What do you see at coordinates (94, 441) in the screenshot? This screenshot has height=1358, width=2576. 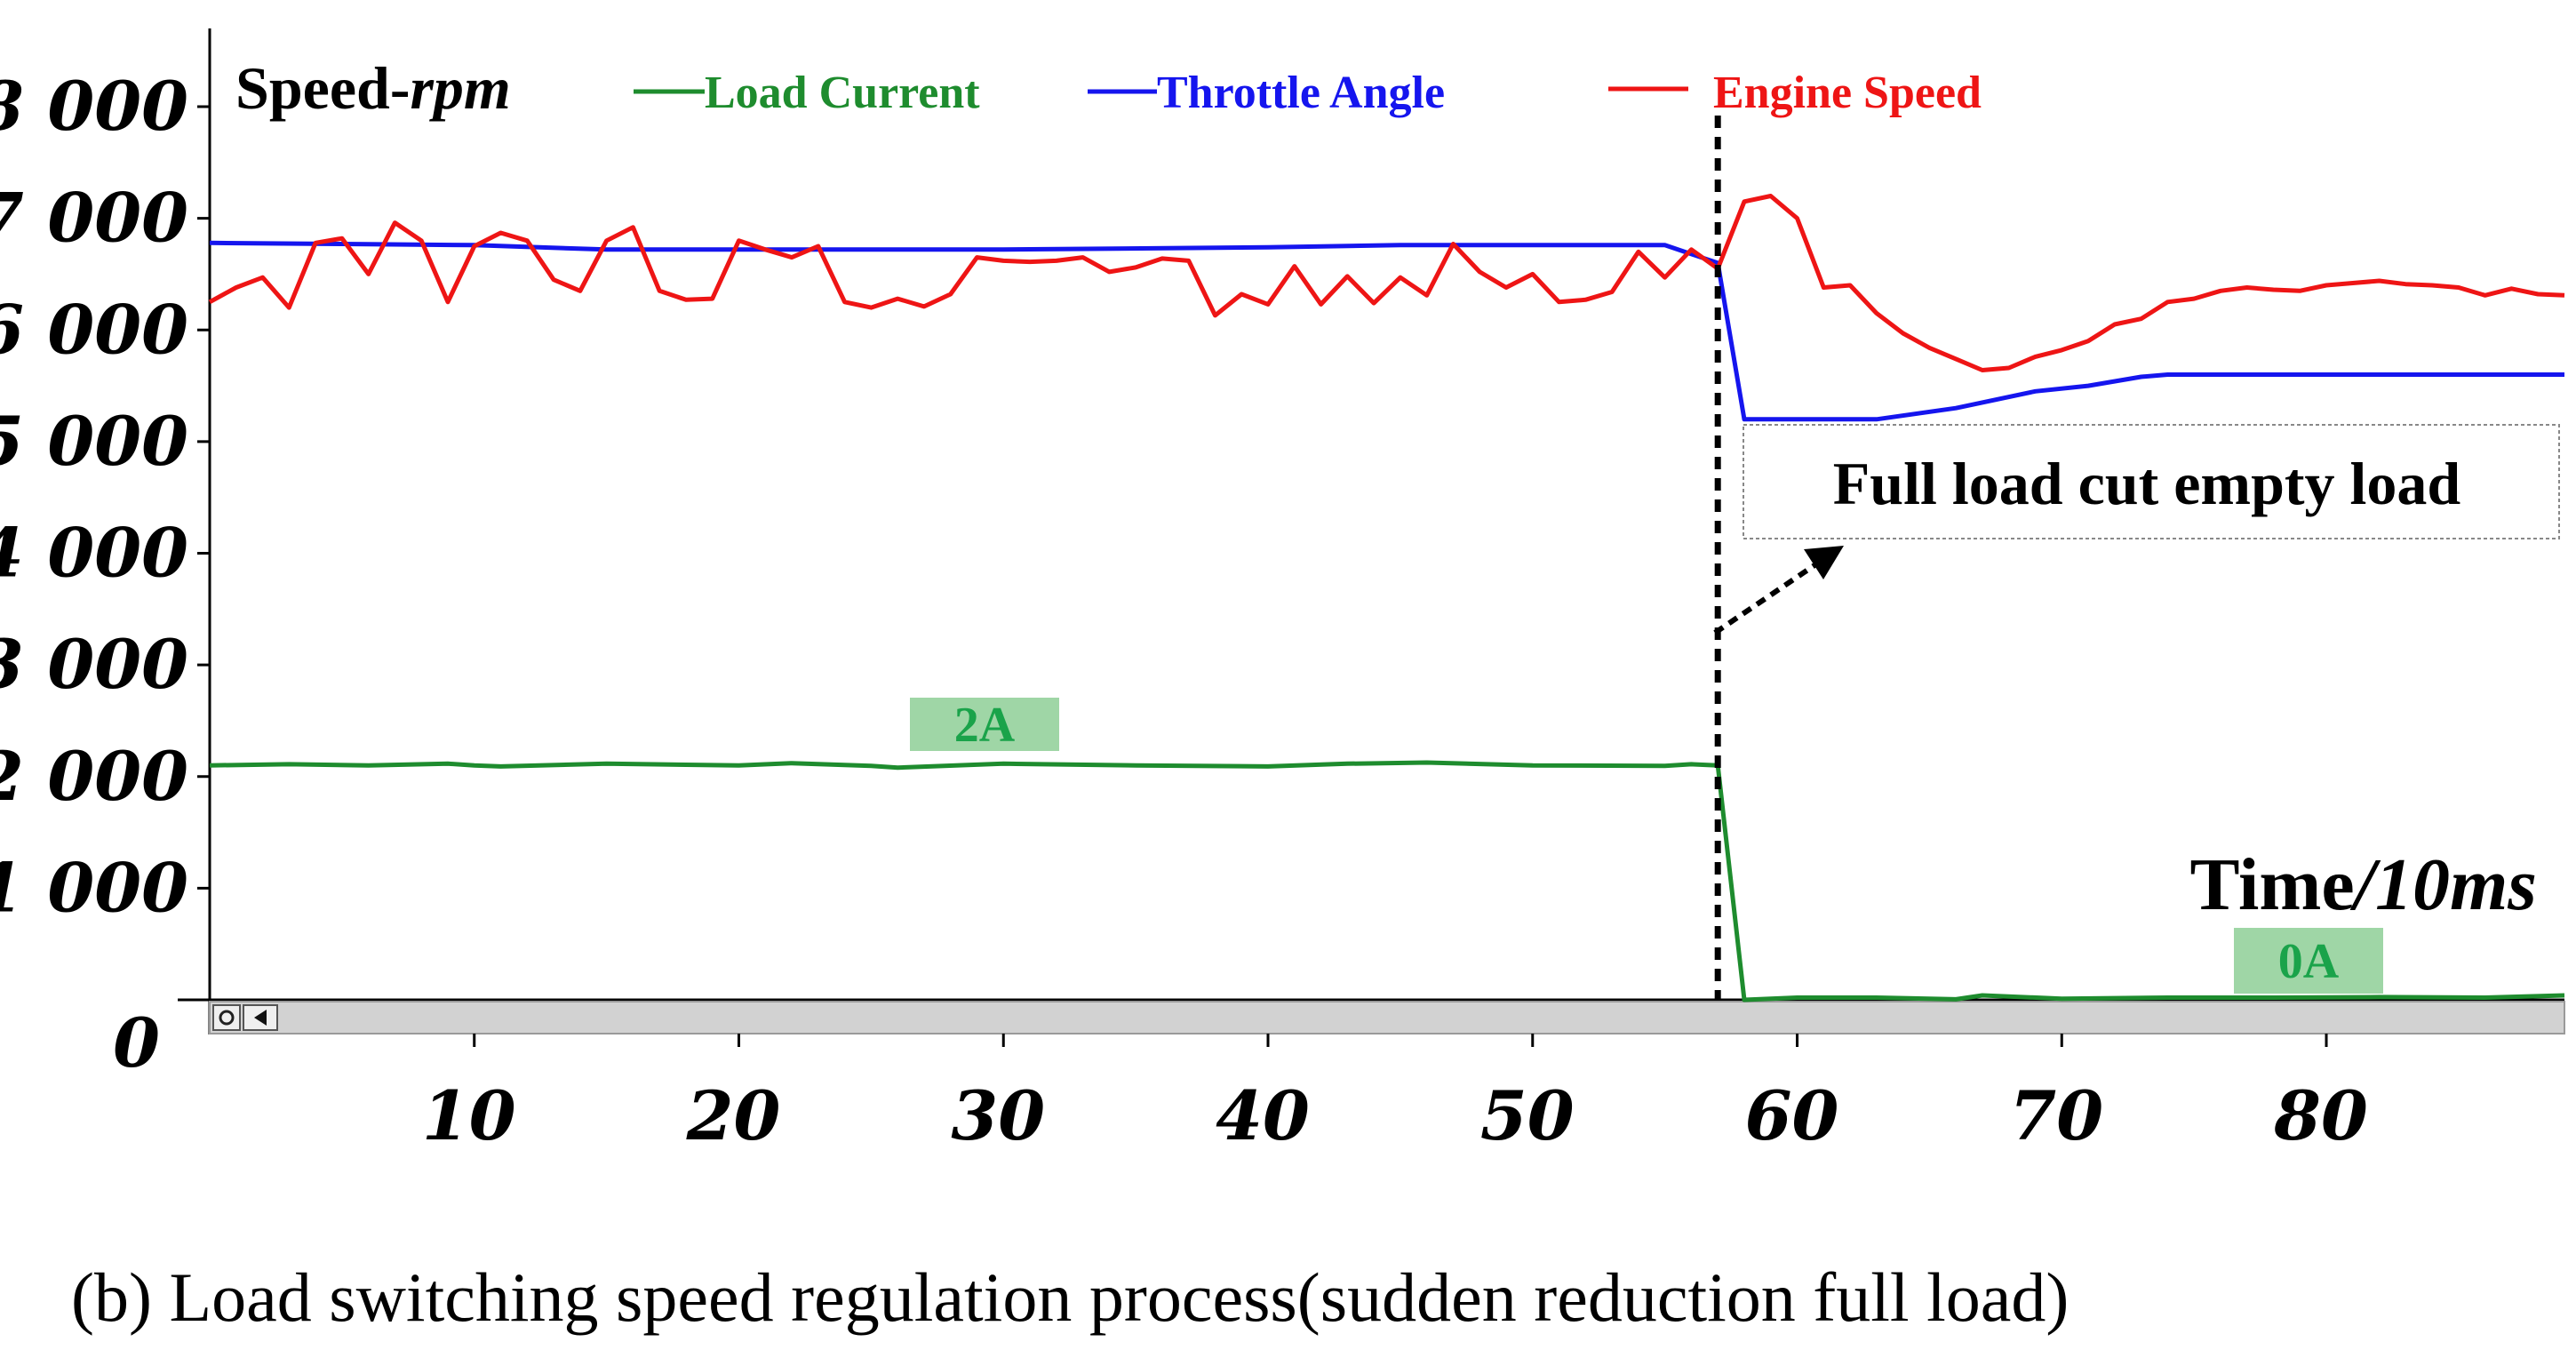 I see `y-tick-label: 5 000` at bounding box center [94, 441].